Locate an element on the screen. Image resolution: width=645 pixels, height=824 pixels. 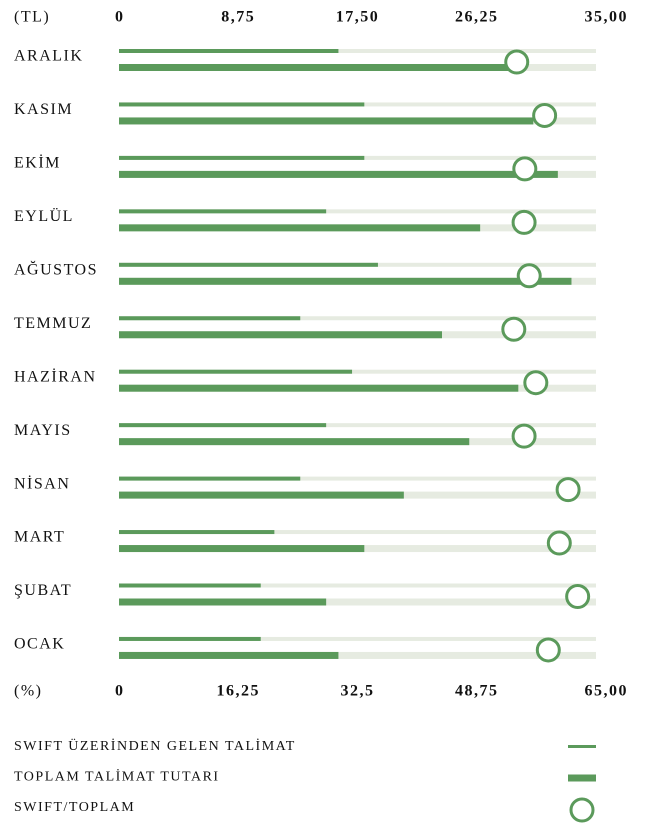
category-label: KASIM is located at coordinates (43, 109).